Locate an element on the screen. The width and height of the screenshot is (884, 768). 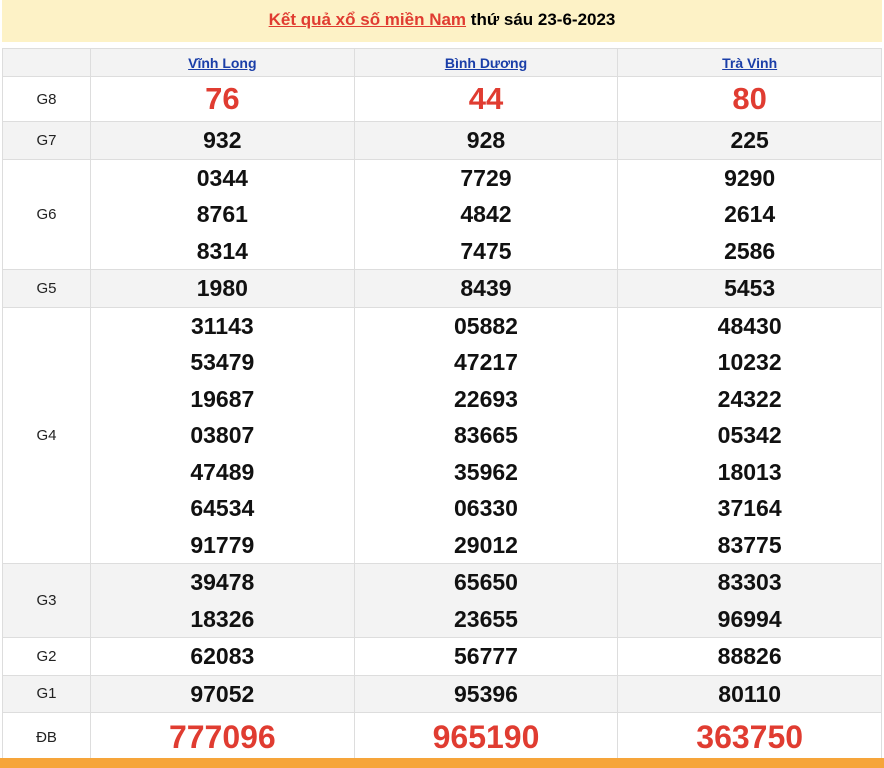
prize-cell: 928 is located at coordinates (486, 140).